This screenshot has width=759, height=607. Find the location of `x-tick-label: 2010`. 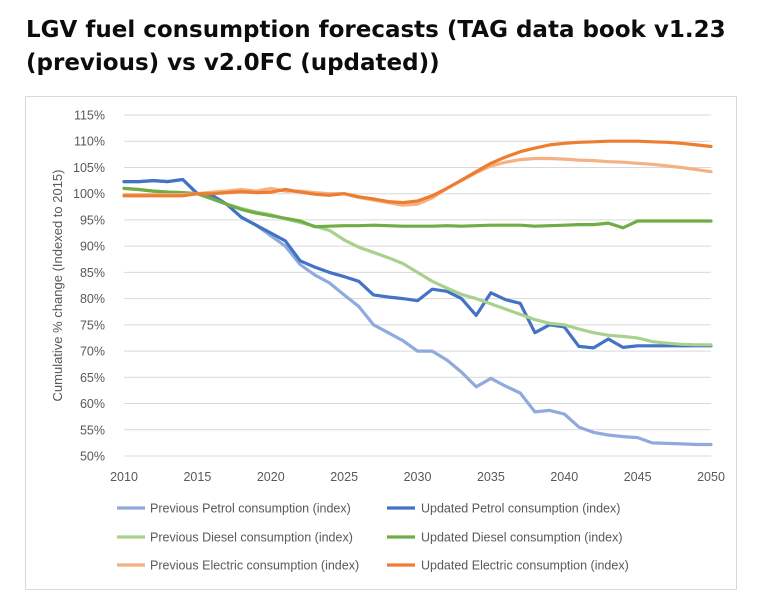

x-tick-label: 2010 is located at coordinates (124, 477).